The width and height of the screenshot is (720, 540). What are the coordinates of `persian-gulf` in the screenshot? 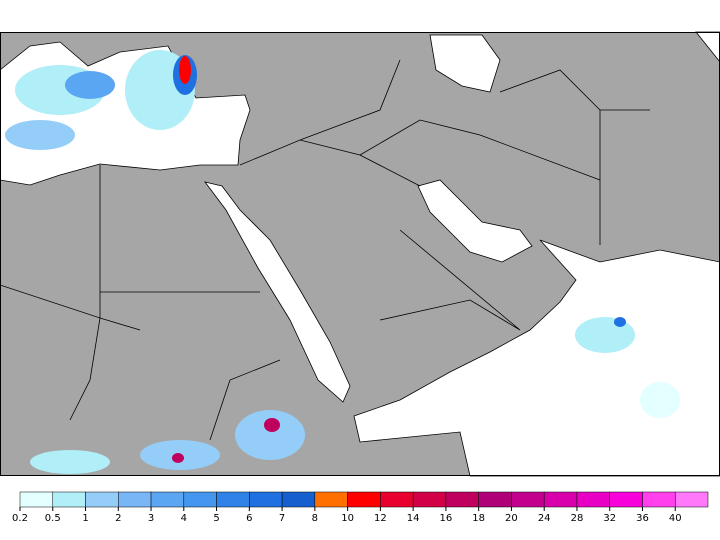 It's located at (475, 221).